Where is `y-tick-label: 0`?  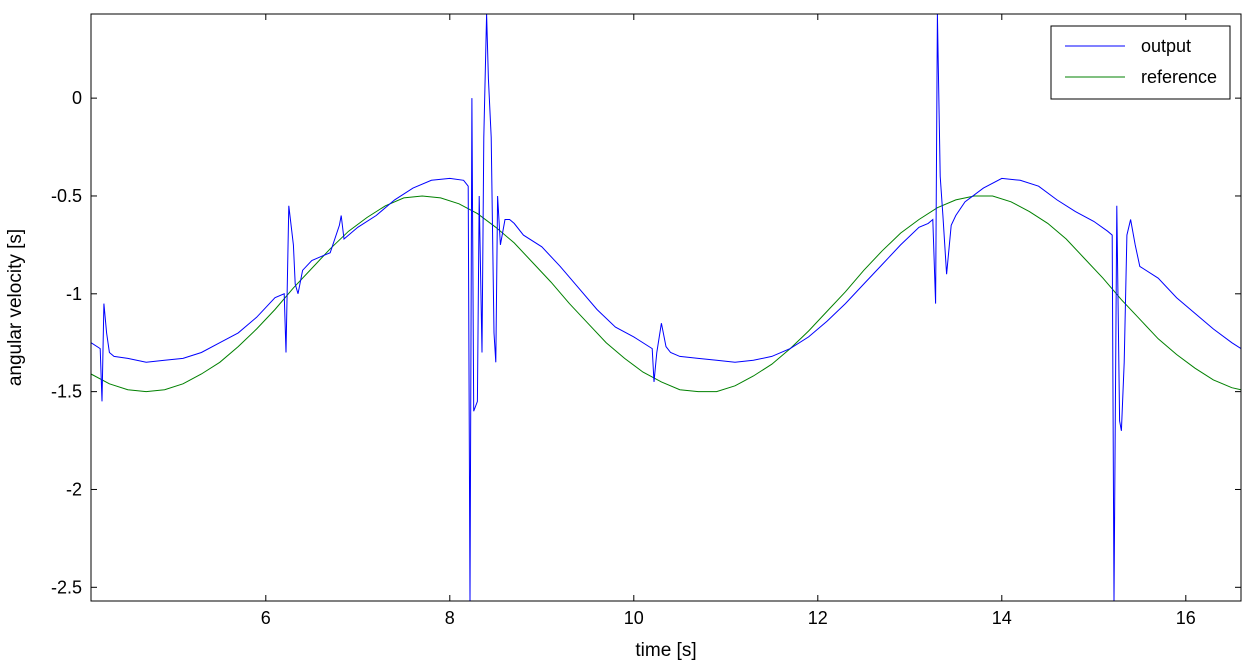
y-tick-label: 0 is located at coordinates (77, 98).